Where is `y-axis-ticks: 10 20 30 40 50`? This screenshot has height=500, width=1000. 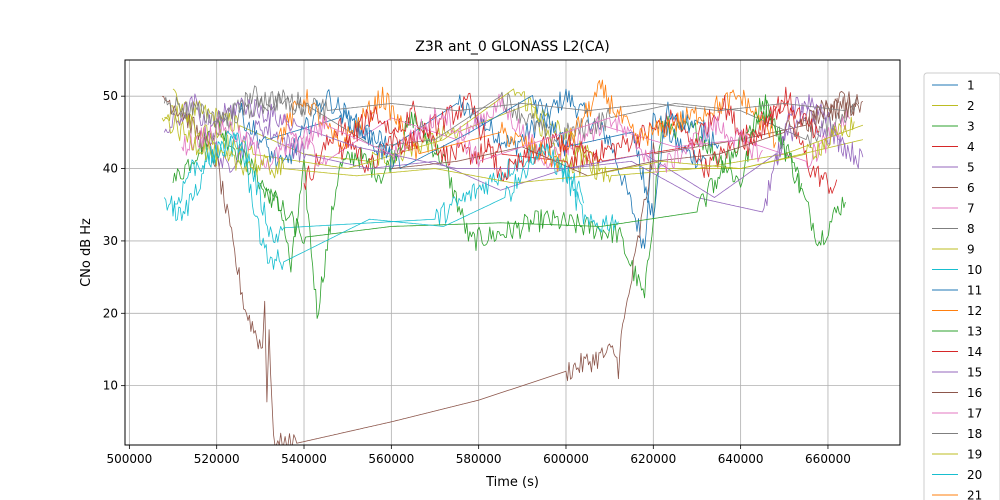
y-axis-ticks: 10 20 30 40 50 is located at coordinates (114, 241).